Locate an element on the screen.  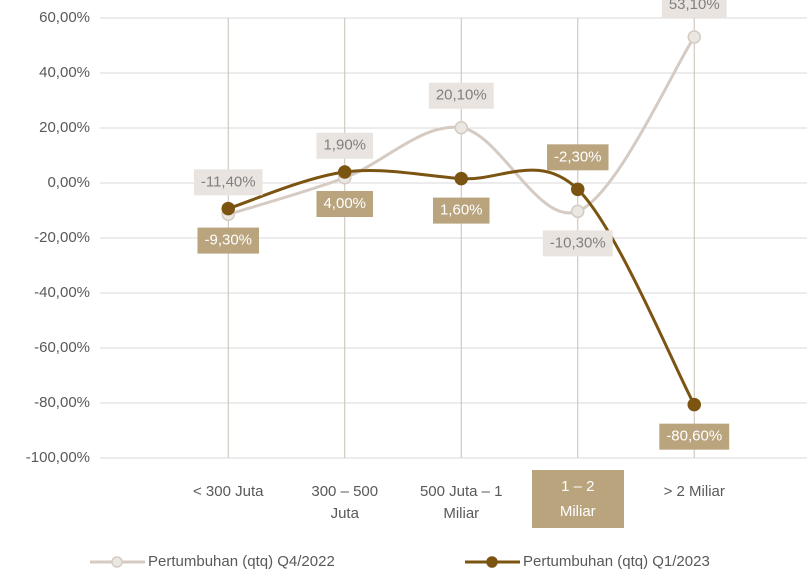
data-label: -11,40% is located at coordinates (228, 181).